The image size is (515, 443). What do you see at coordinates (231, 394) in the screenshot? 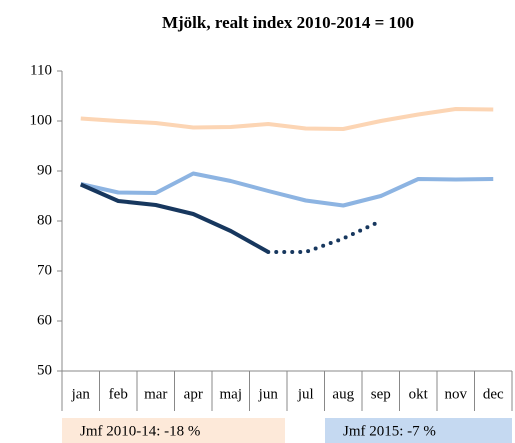
I see `x-tick-label: maj` at bounding box center [231, 394].